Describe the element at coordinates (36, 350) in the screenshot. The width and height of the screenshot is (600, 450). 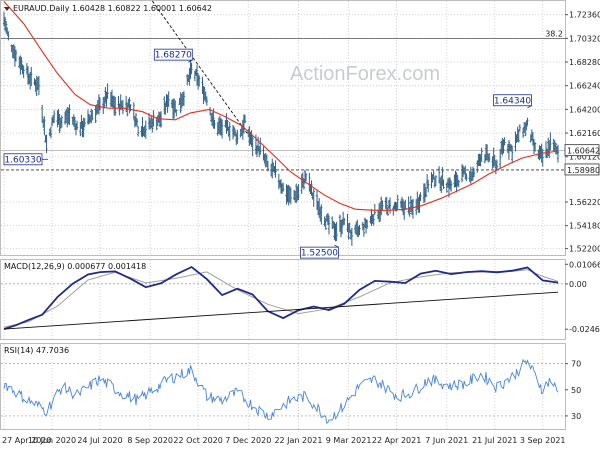
I see `rsi-label: RSI(14) 47.7036` at that location.